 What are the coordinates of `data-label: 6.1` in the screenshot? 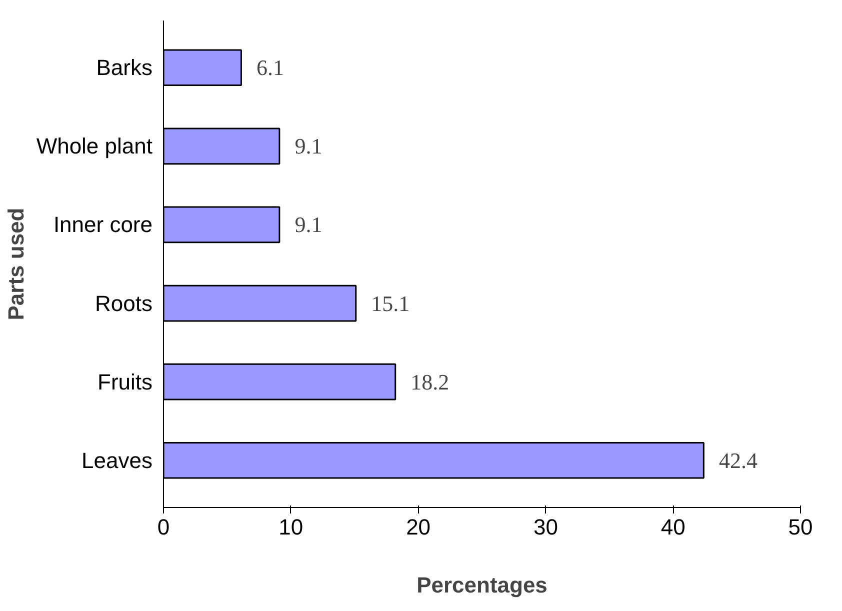 It's located at (270, 67).